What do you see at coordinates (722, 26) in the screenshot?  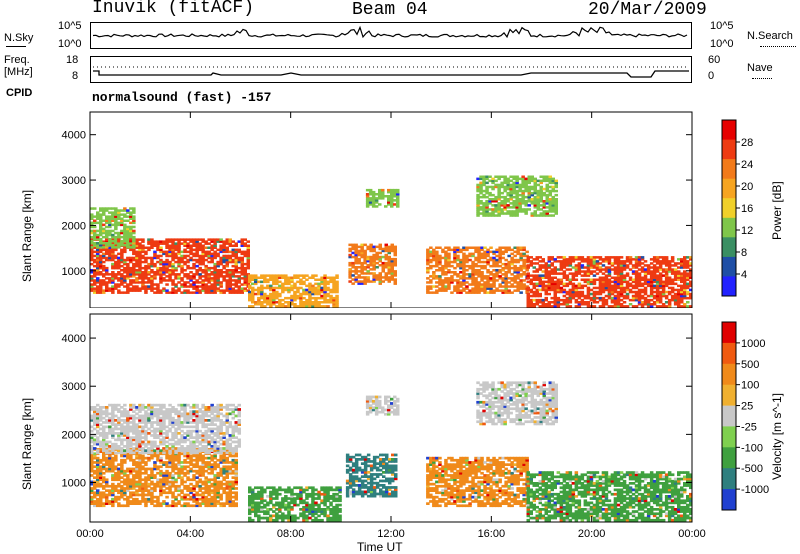 I see `nsearch-tick-top: 10^5` at bounding box center [722, 26].